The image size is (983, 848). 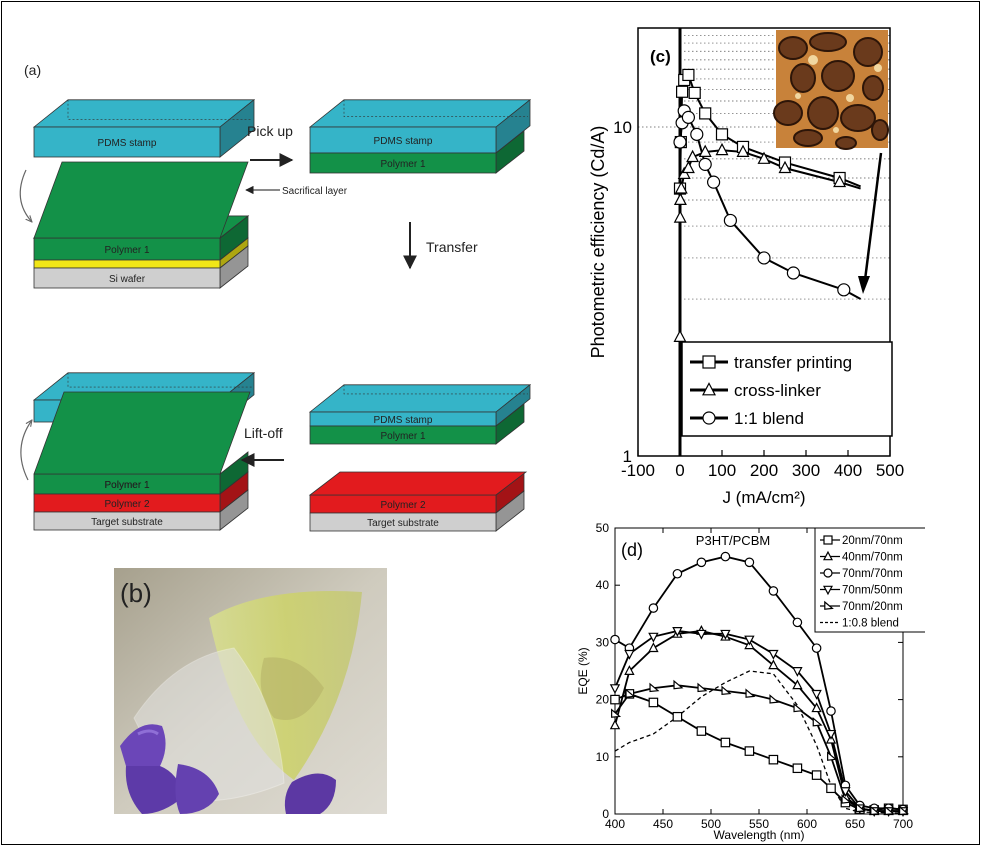 What do you see at coordinates (402, 436) in the screenshot?
I see `polymer1-a3-label: Polymer 1` at bounding box center [402, 436].